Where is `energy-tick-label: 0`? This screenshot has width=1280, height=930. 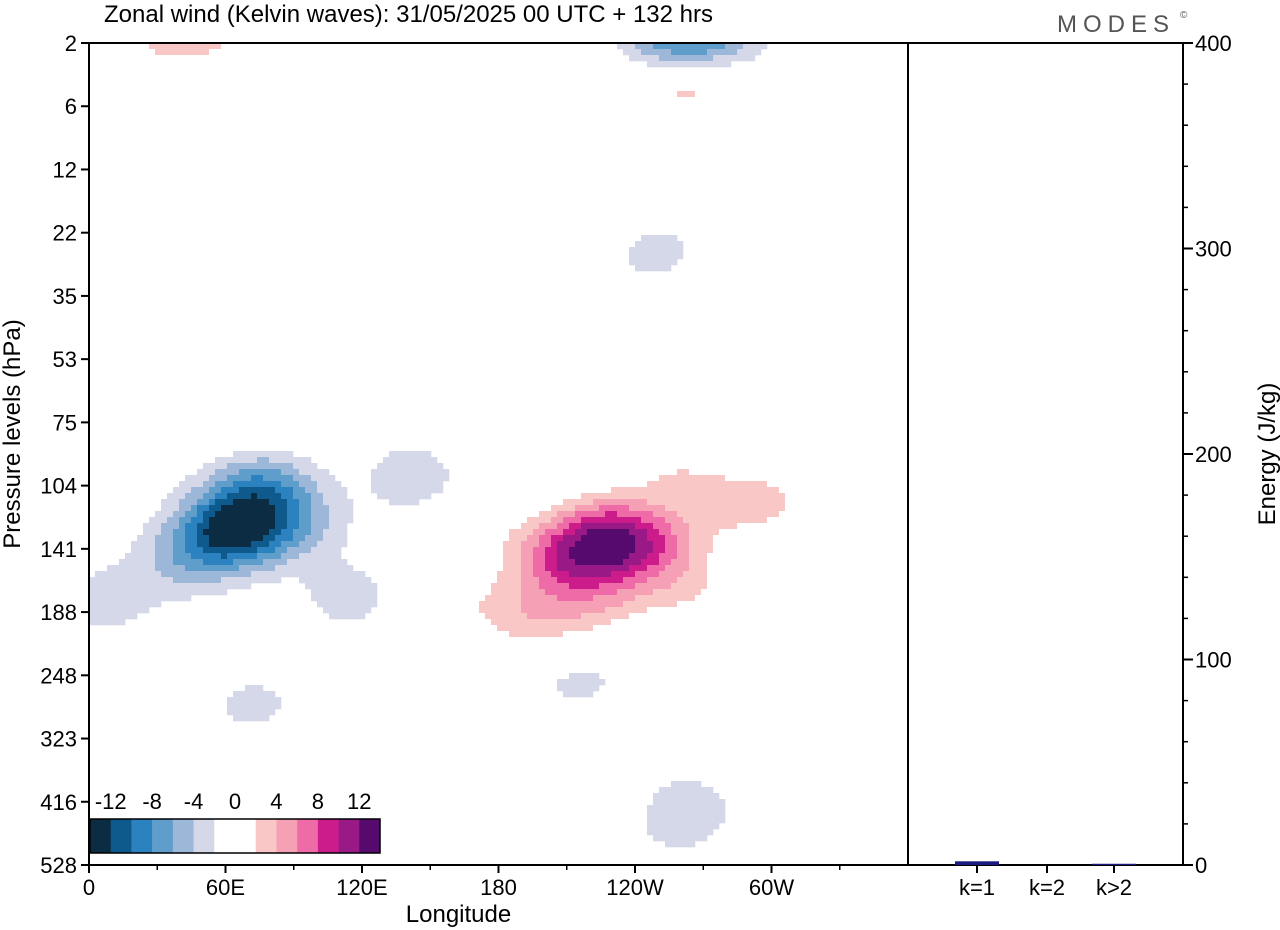
energy-tick-label: 0 is located at coordinates (1201, 865).